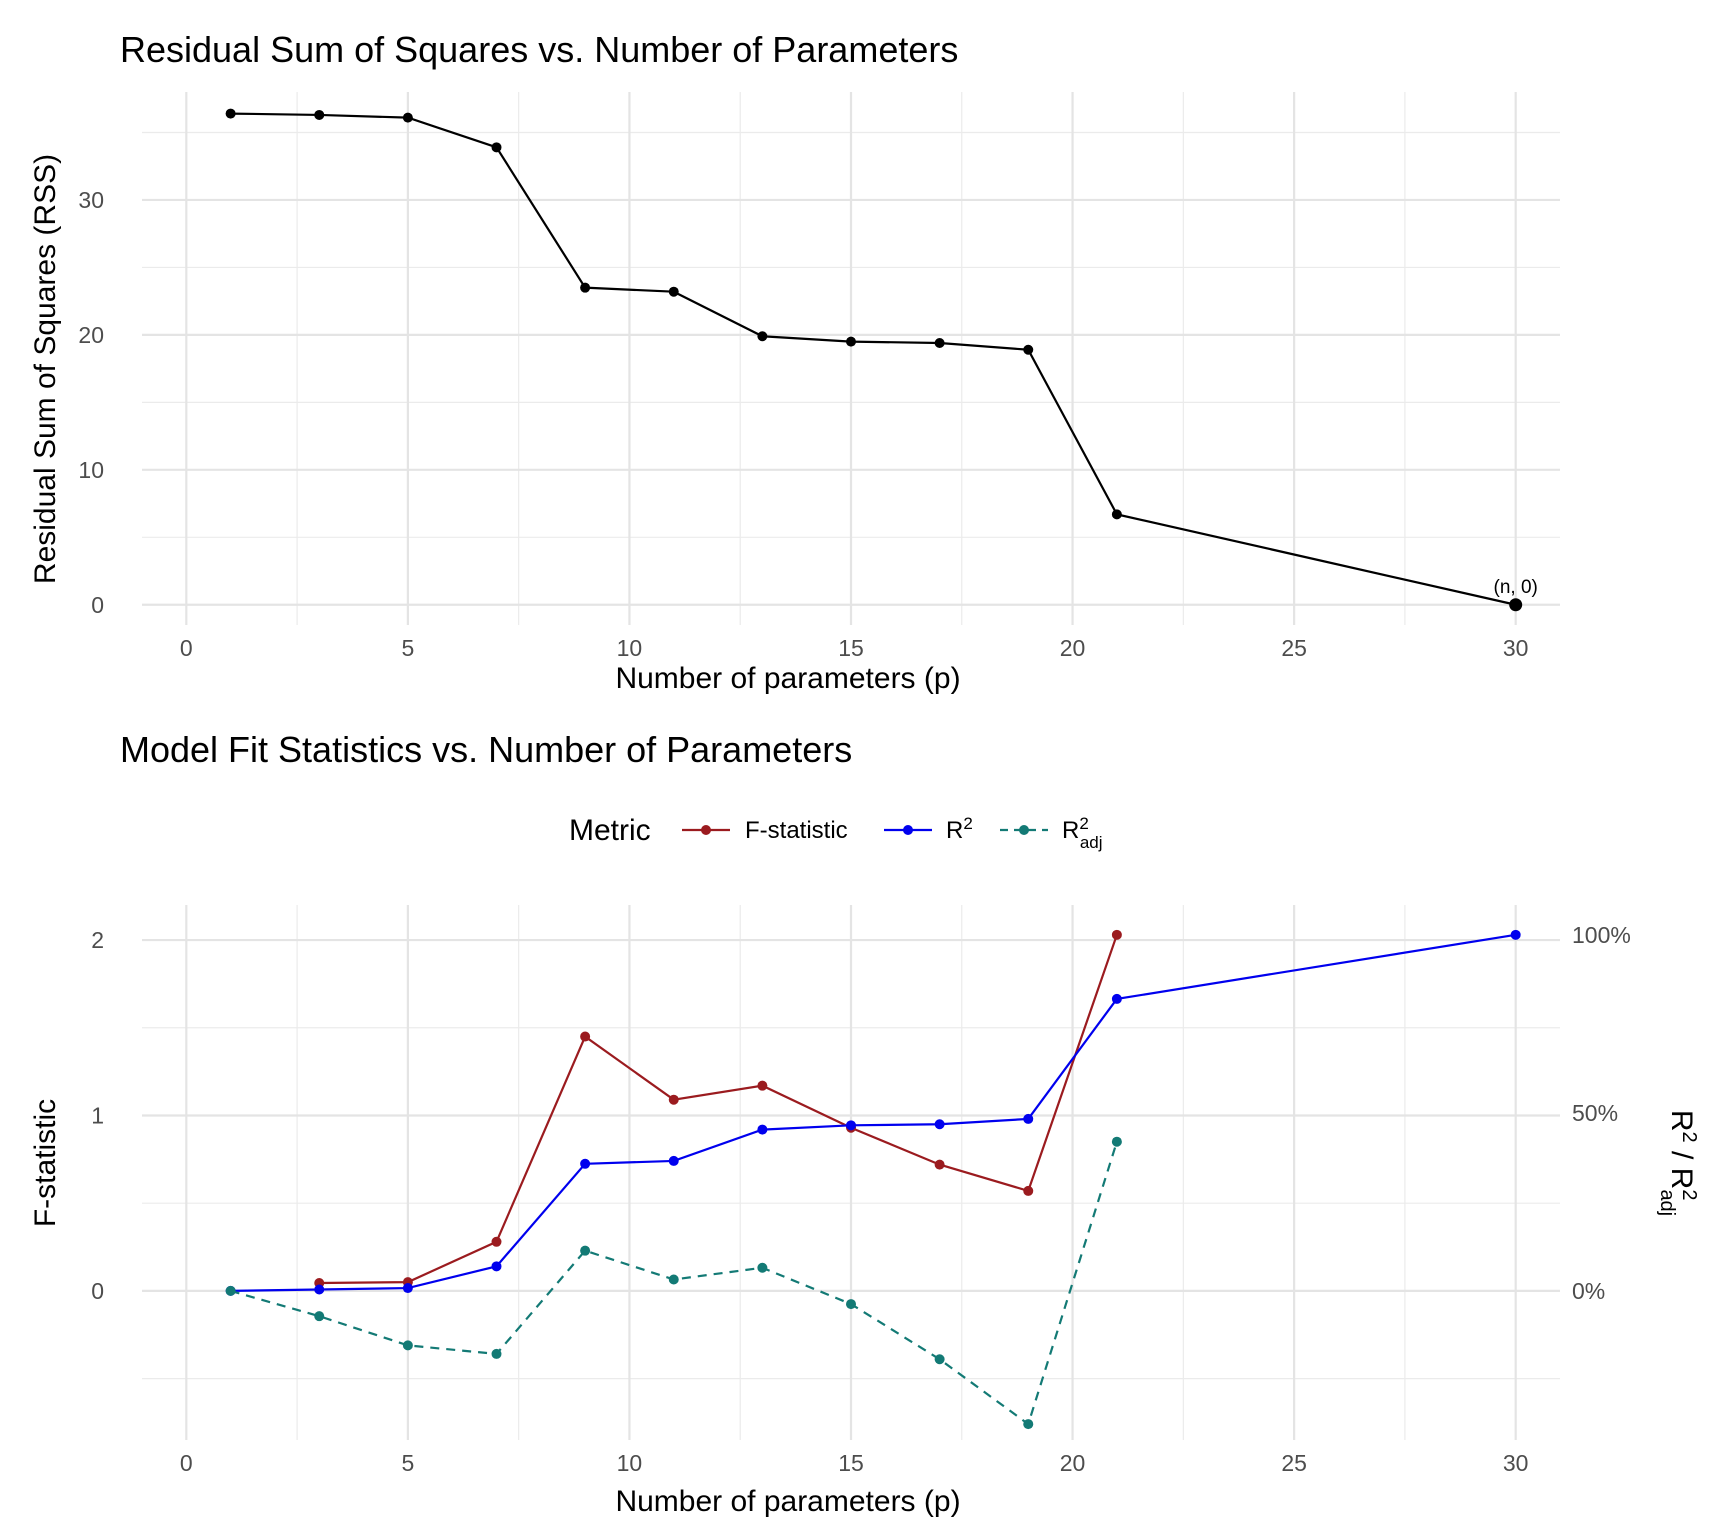  I want to click on fit-stats-legend: Metric F-statistic R2 R2 adj, so click(836, 833).